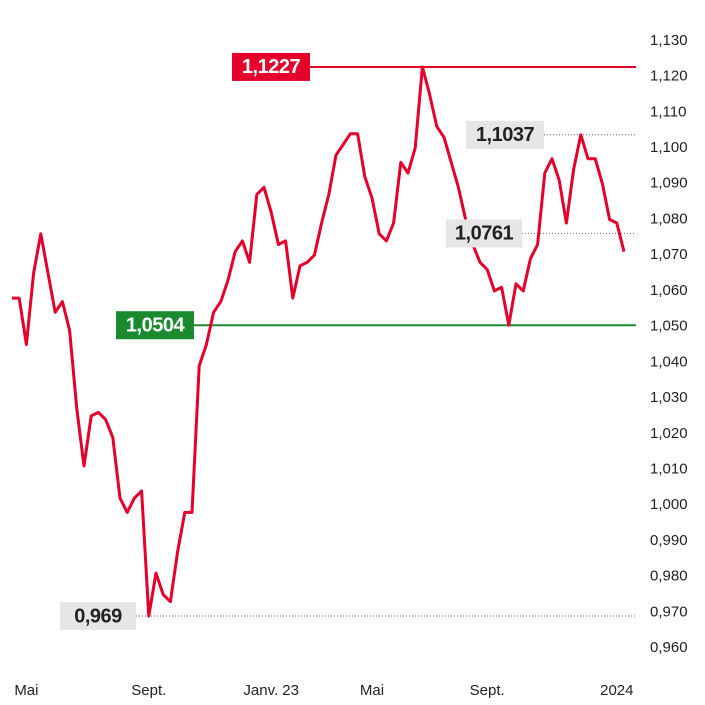 Image resolution: width=705 pixels, height=705 pixels. I want to click on x-tick-label: 2024, so click(616, 690).